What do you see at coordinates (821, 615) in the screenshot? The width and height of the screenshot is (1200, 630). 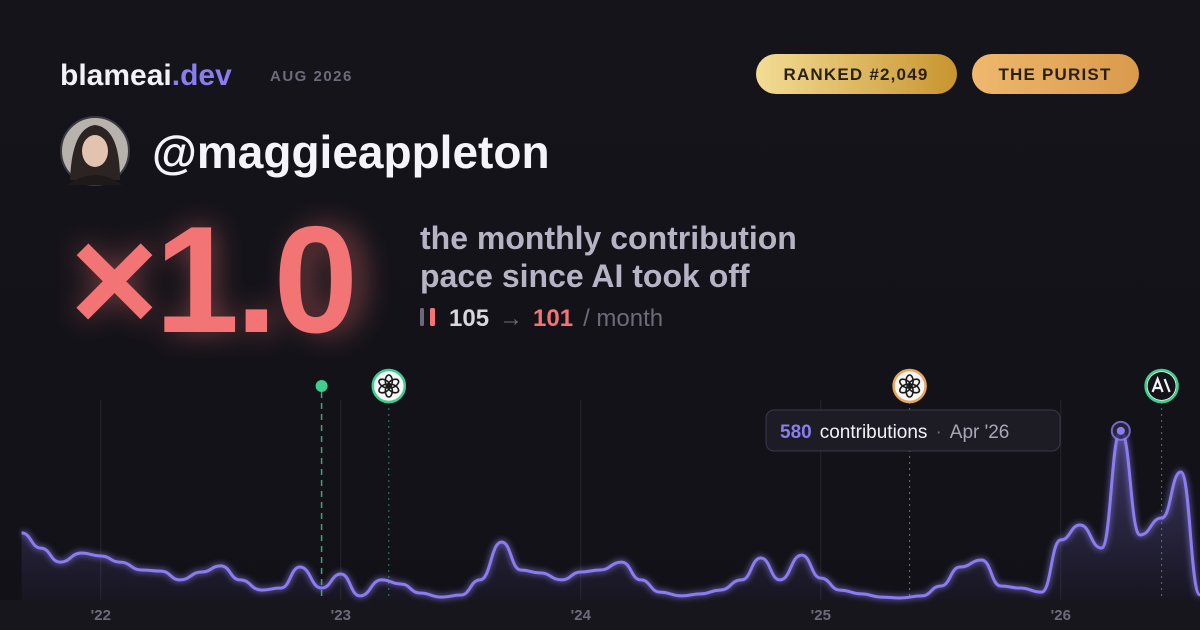 I see `x-tick-label: '25` at bounding box center [821, 615].